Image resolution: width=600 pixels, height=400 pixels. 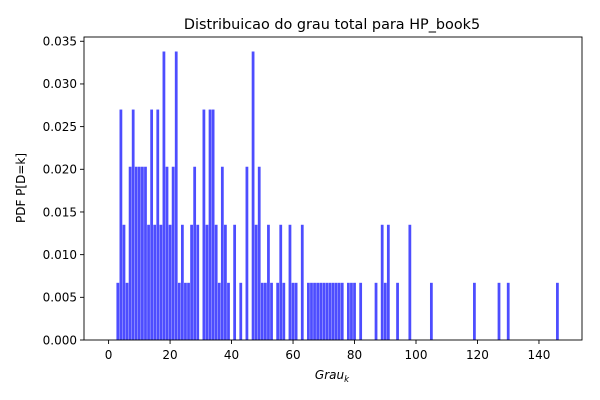 What do you see at coordinates (60, 84) in the screenshot?
I see `y-tick-label: 0.030` at bounding box center [60, 84].